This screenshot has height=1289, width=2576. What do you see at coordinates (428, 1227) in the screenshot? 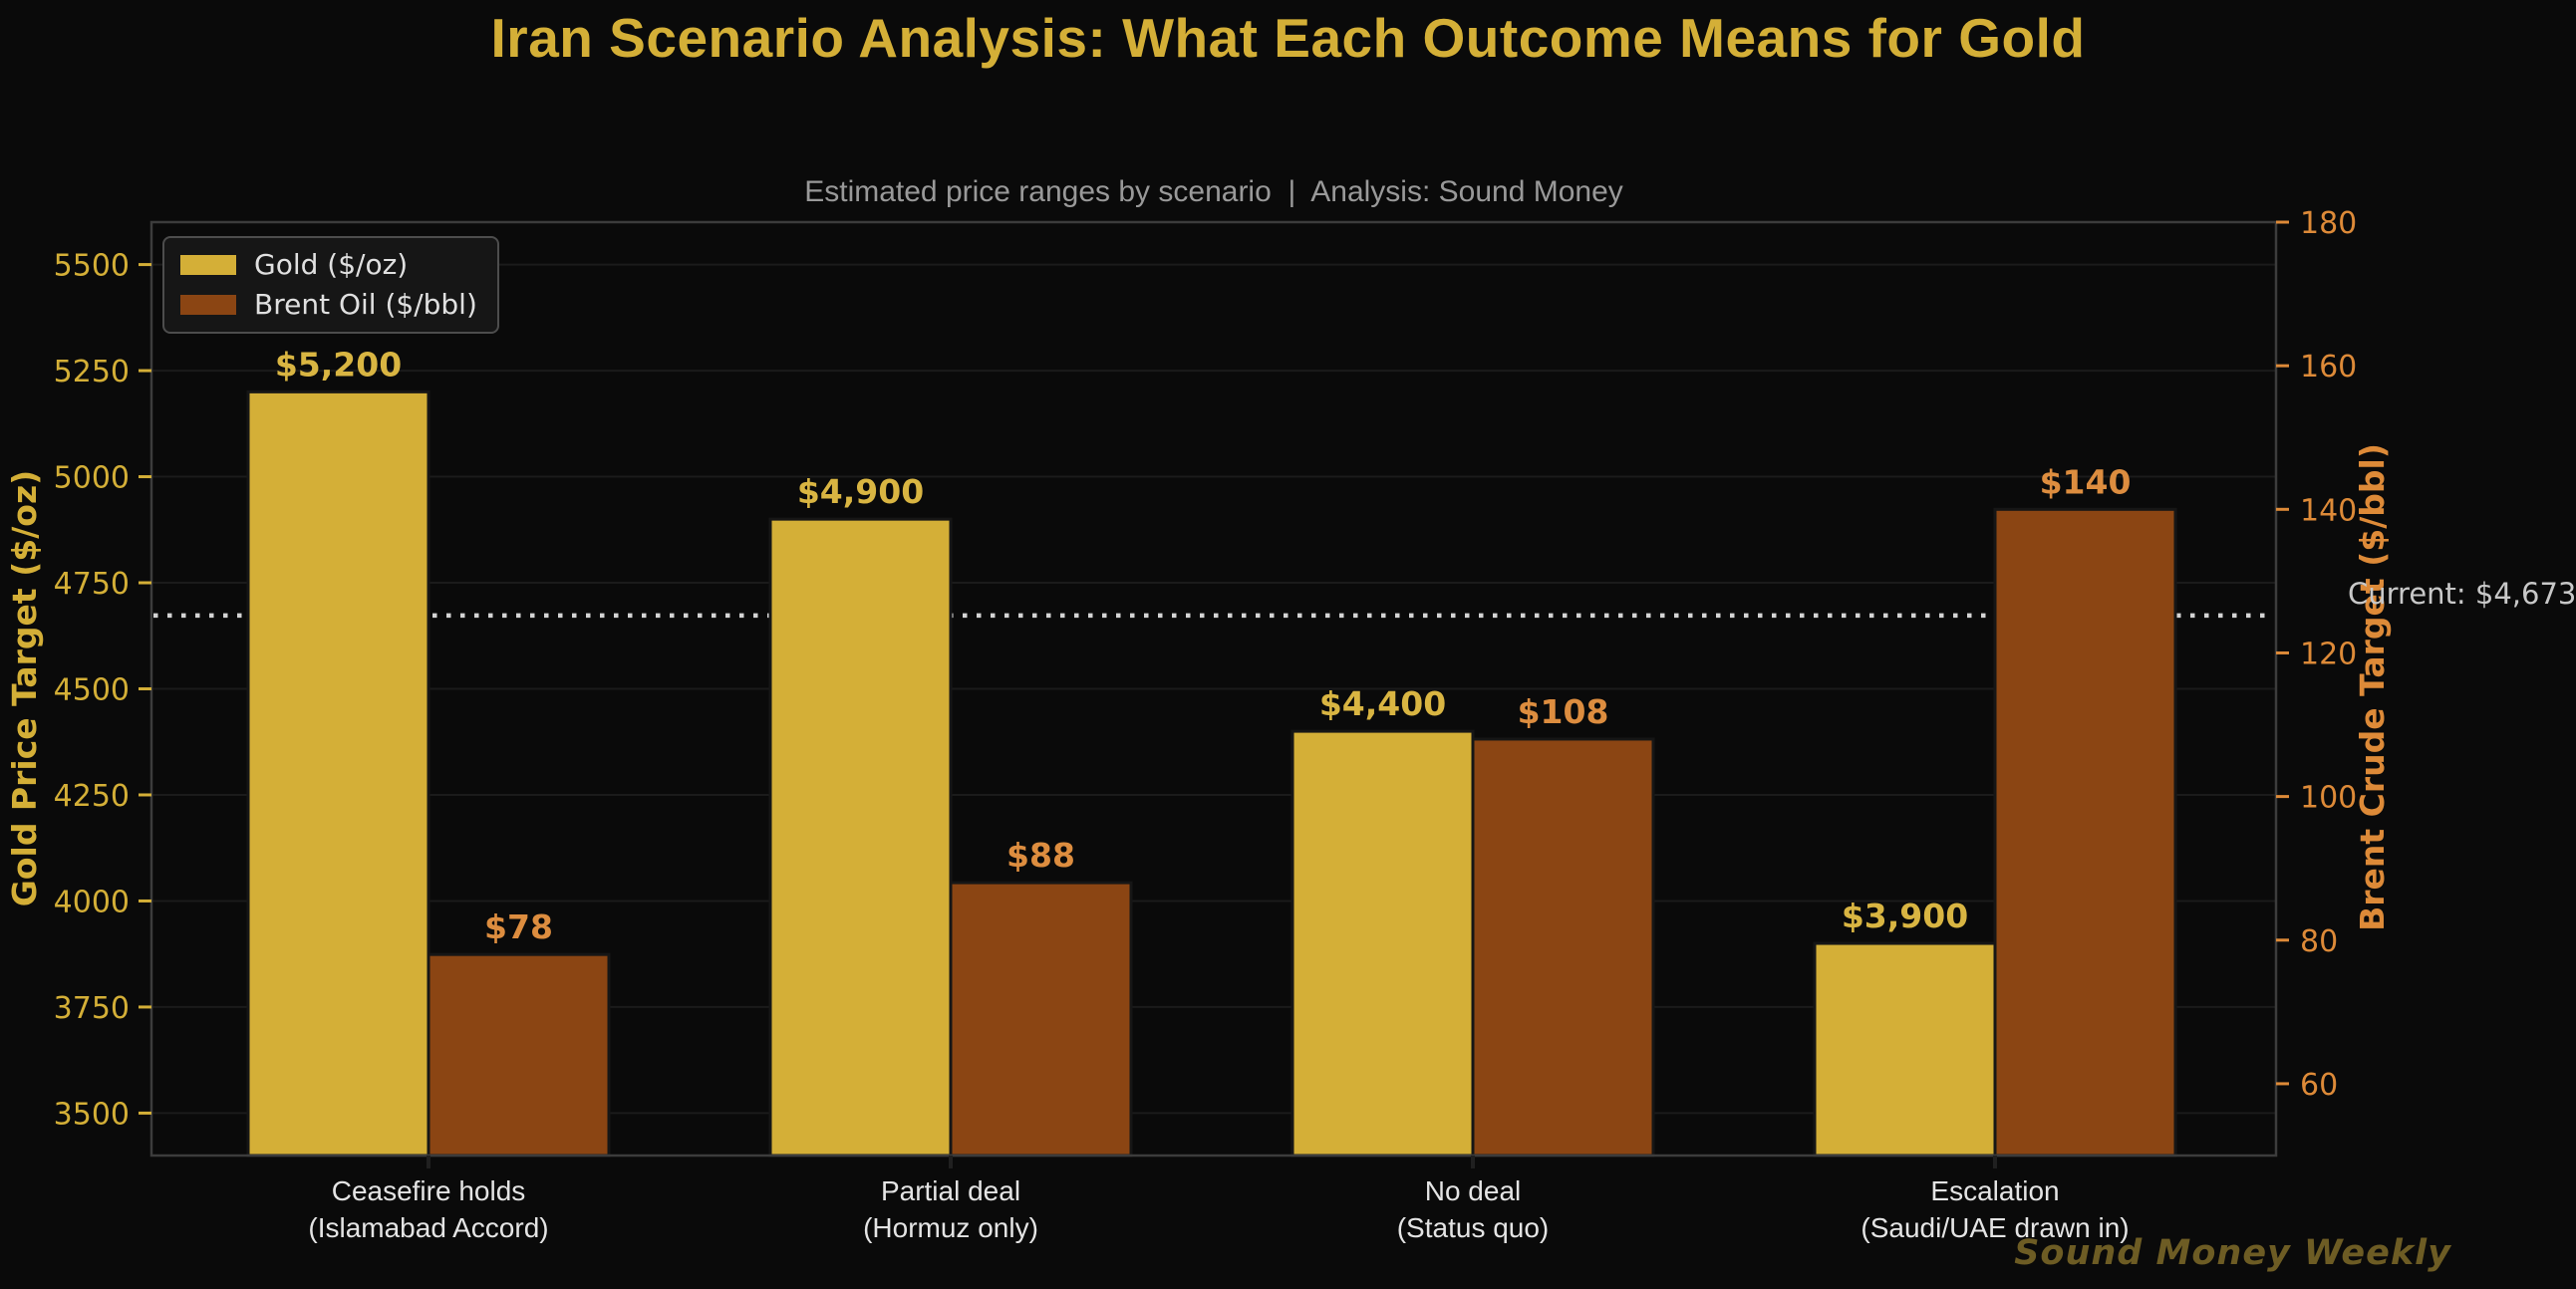
I see `category-label-line2: (Islamabad Accord)` at bounding box center [428, 1227].